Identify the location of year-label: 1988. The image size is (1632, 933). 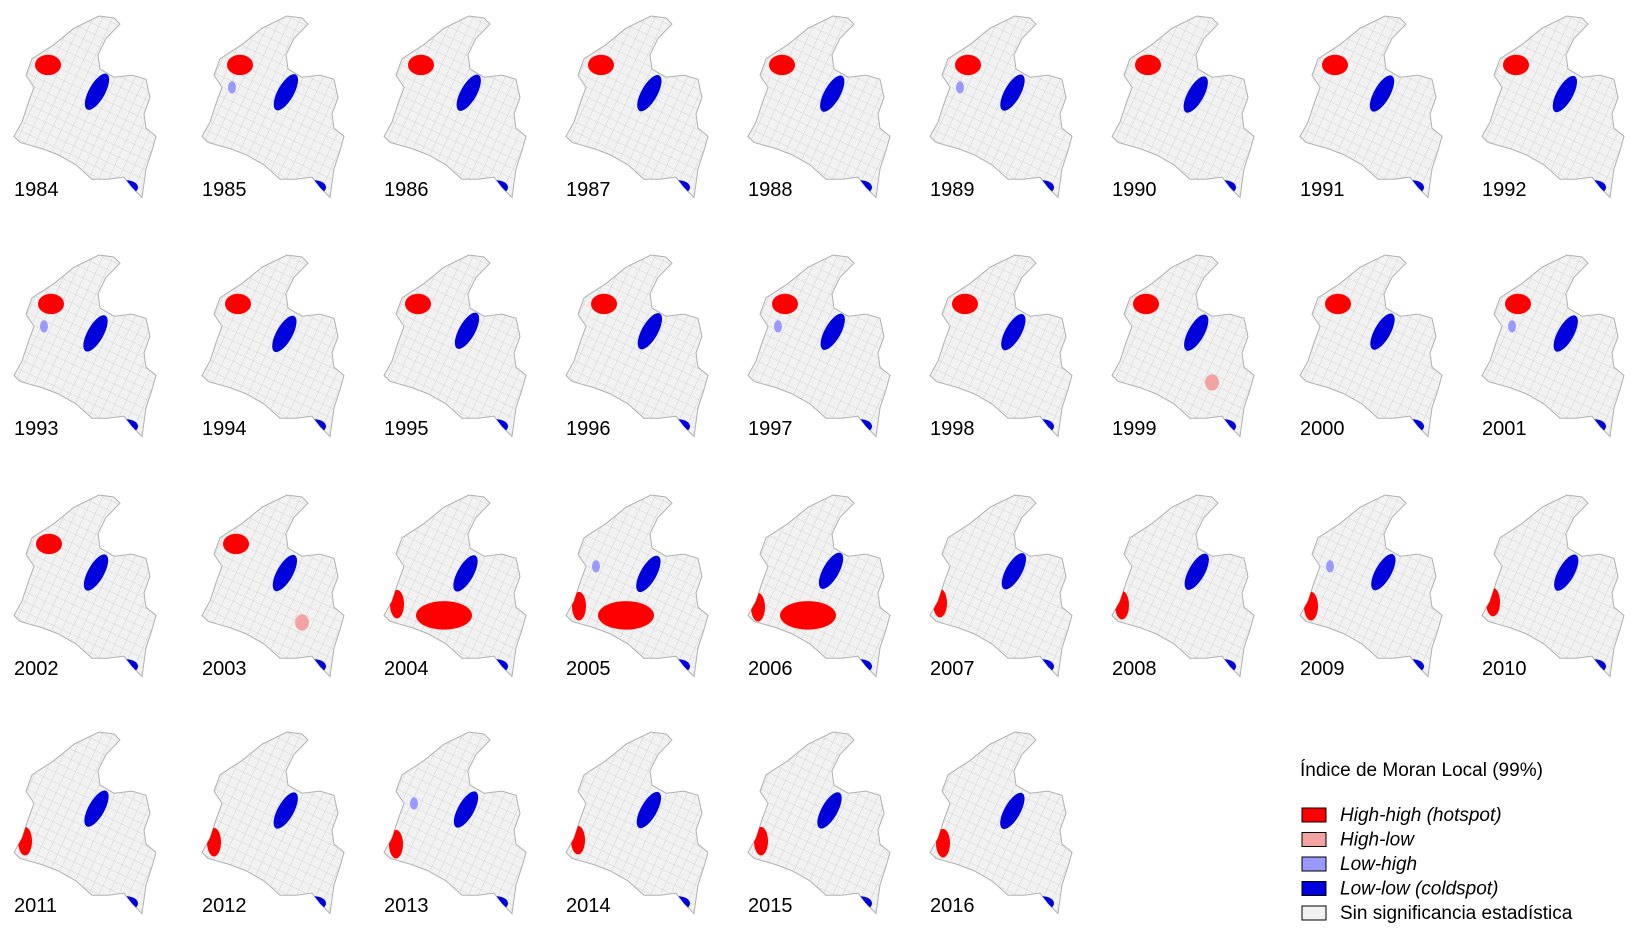
(770, 190).